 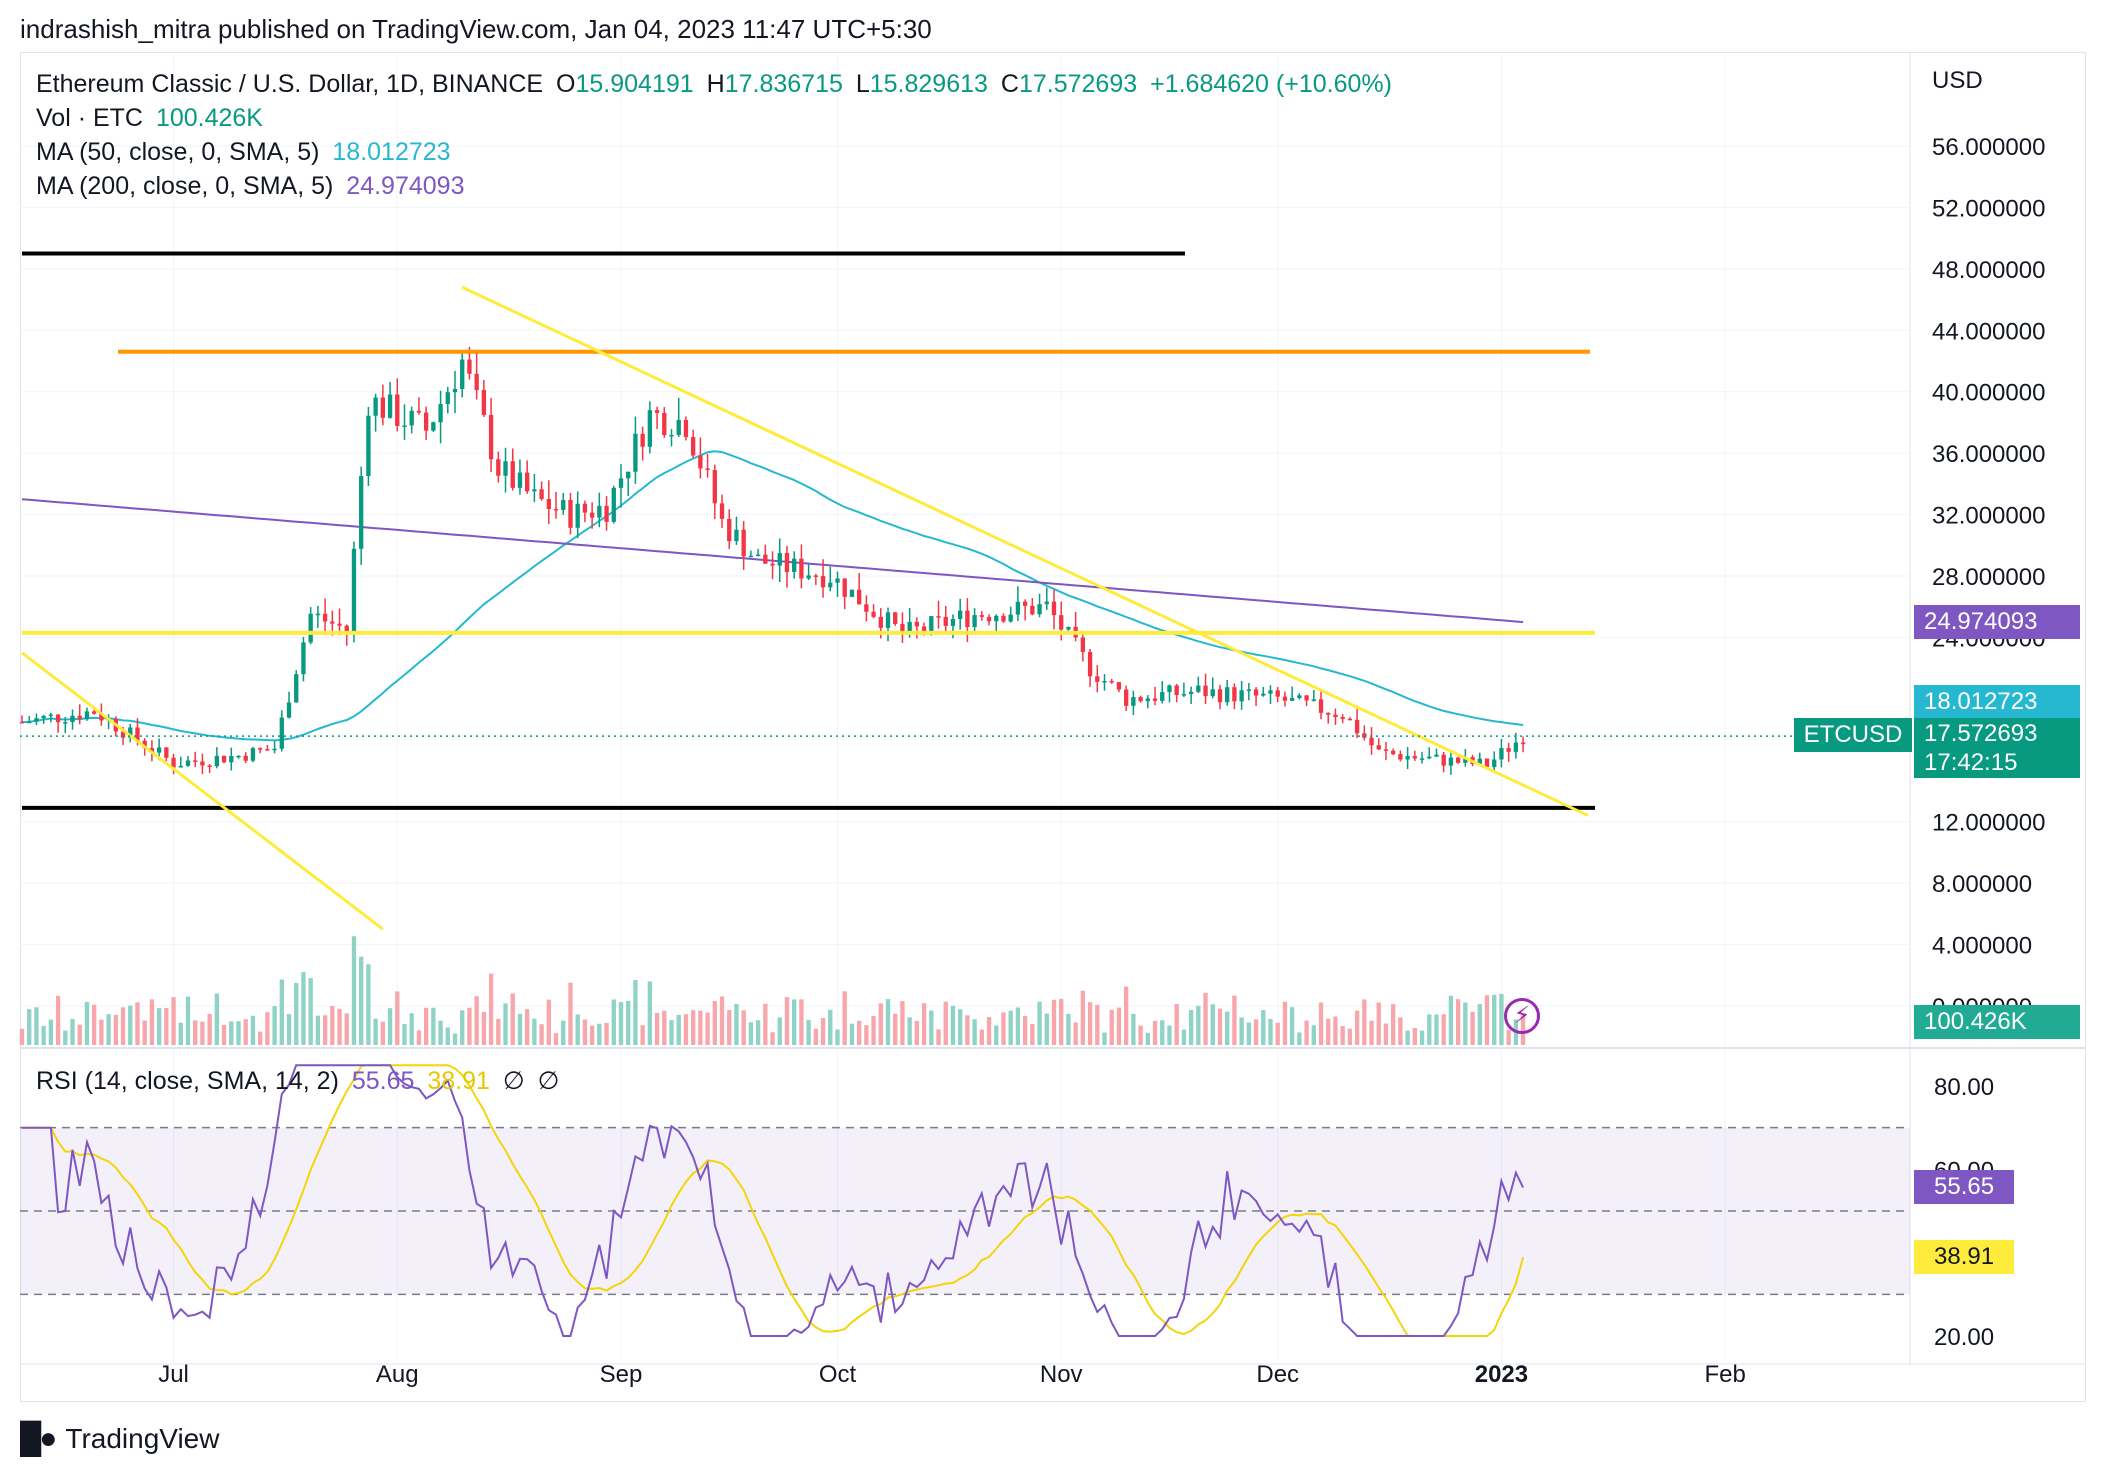 I want to click on footer-brand: TradingView, so click(x=142, y=1438).